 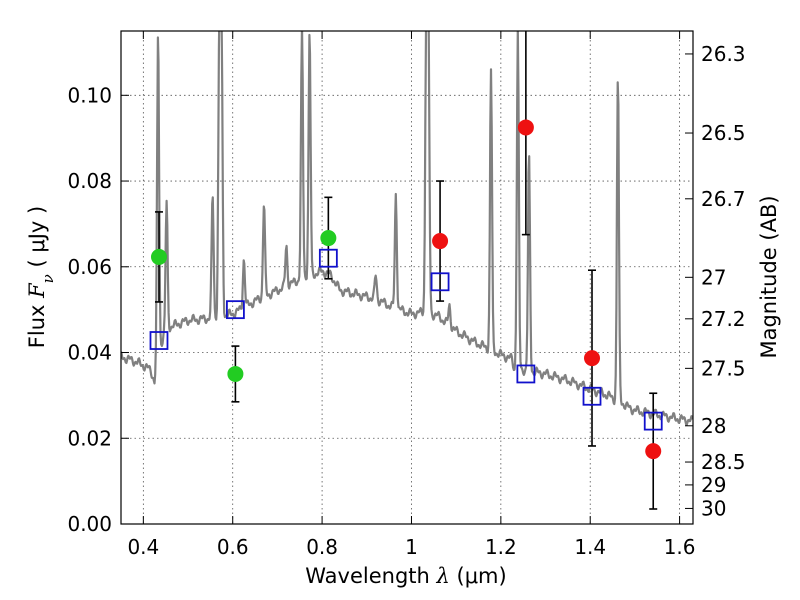 What do you see at coordinates (411, 547) in the screenshot?
I see `x-tick-label: 1` at bounding box center [411, 547].